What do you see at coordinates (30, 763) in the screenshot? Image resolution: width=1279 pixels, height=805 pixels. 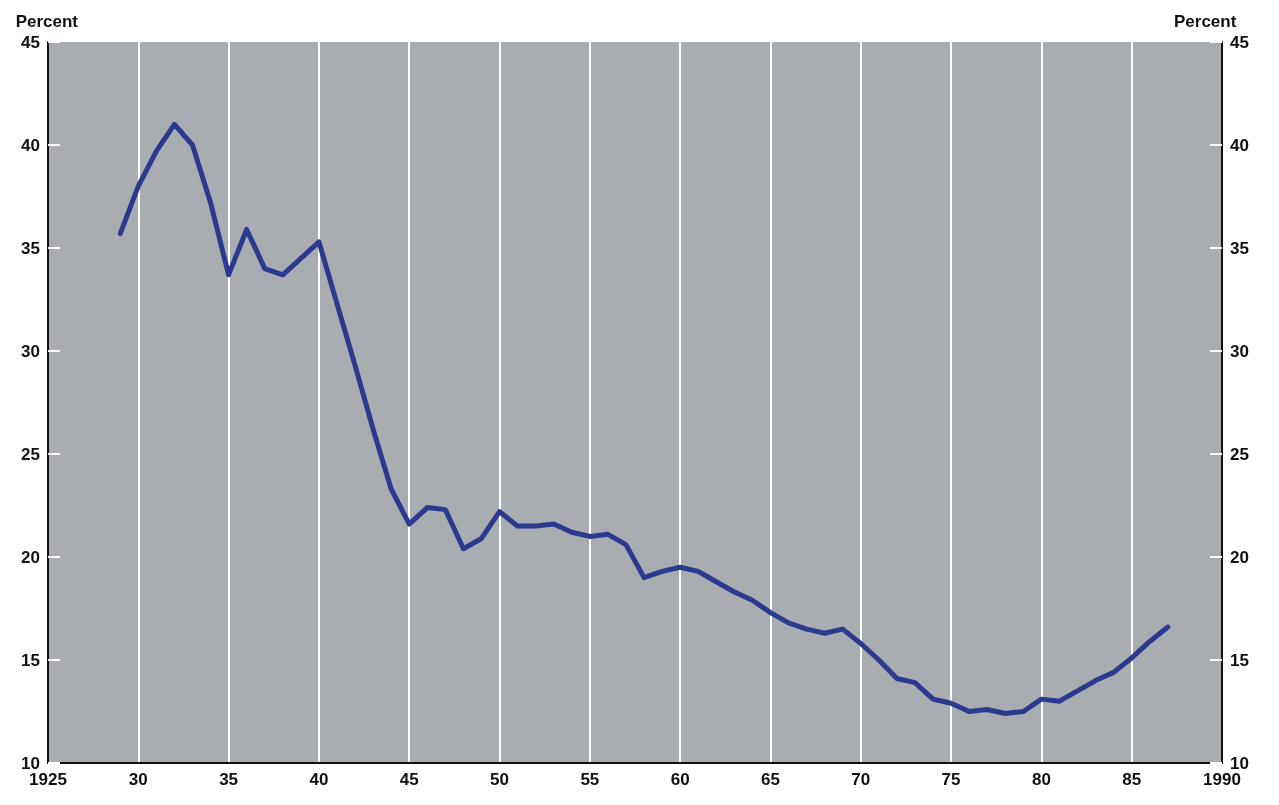 I see `y-tick-label: 10` at bounding box center [30, 763].